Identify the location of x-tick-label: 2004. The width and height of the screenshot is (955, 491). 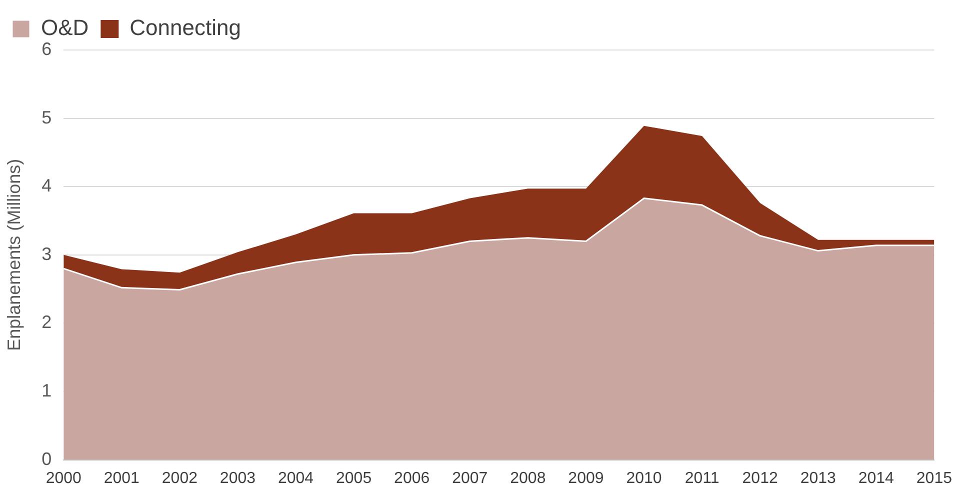
(296, 478).